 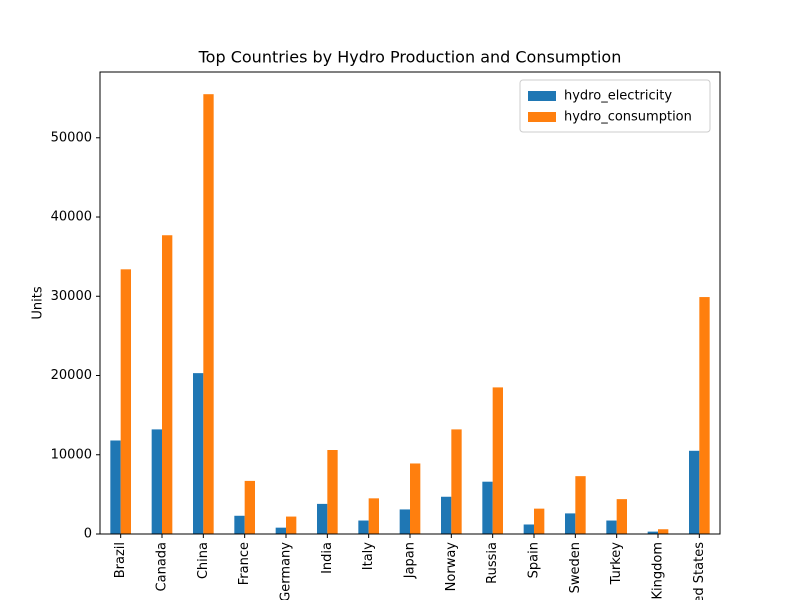 What do you see at coordinates (534, 560) in the screenshot?
I see `x-tick-label: Spain` at bounding box center [534, 560].